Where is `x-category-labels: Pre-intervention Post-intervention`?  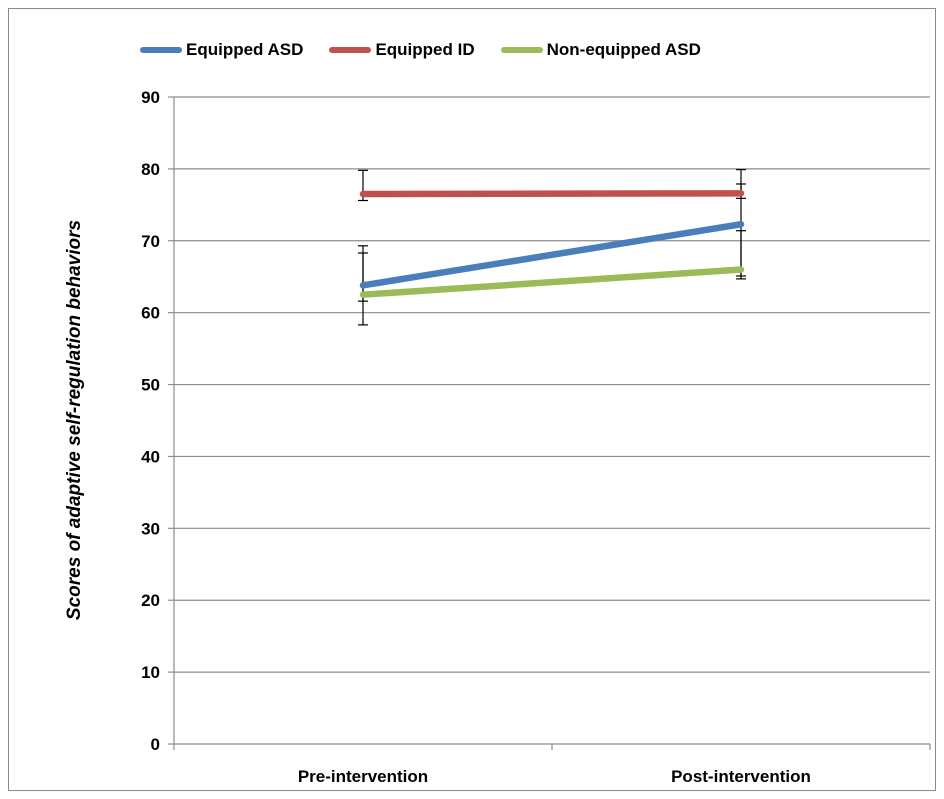
x-category-labels: Pre-intervention Post-intervention is located at coordinates (554, 776).